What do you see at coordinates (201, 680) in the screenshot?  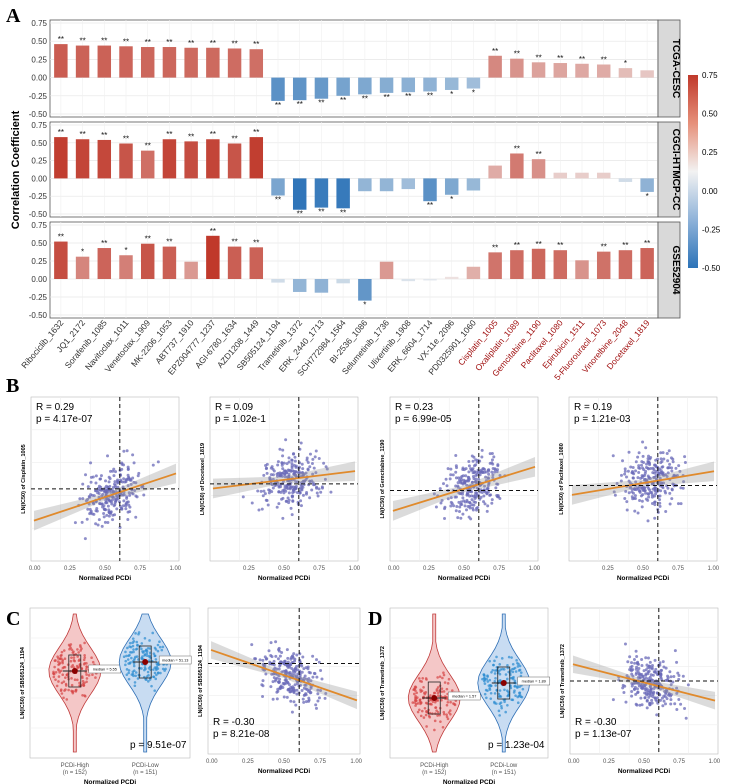 I see `y-axis-label: LN(IC50) of SB505124_1194` at bounding box center [201, 680].